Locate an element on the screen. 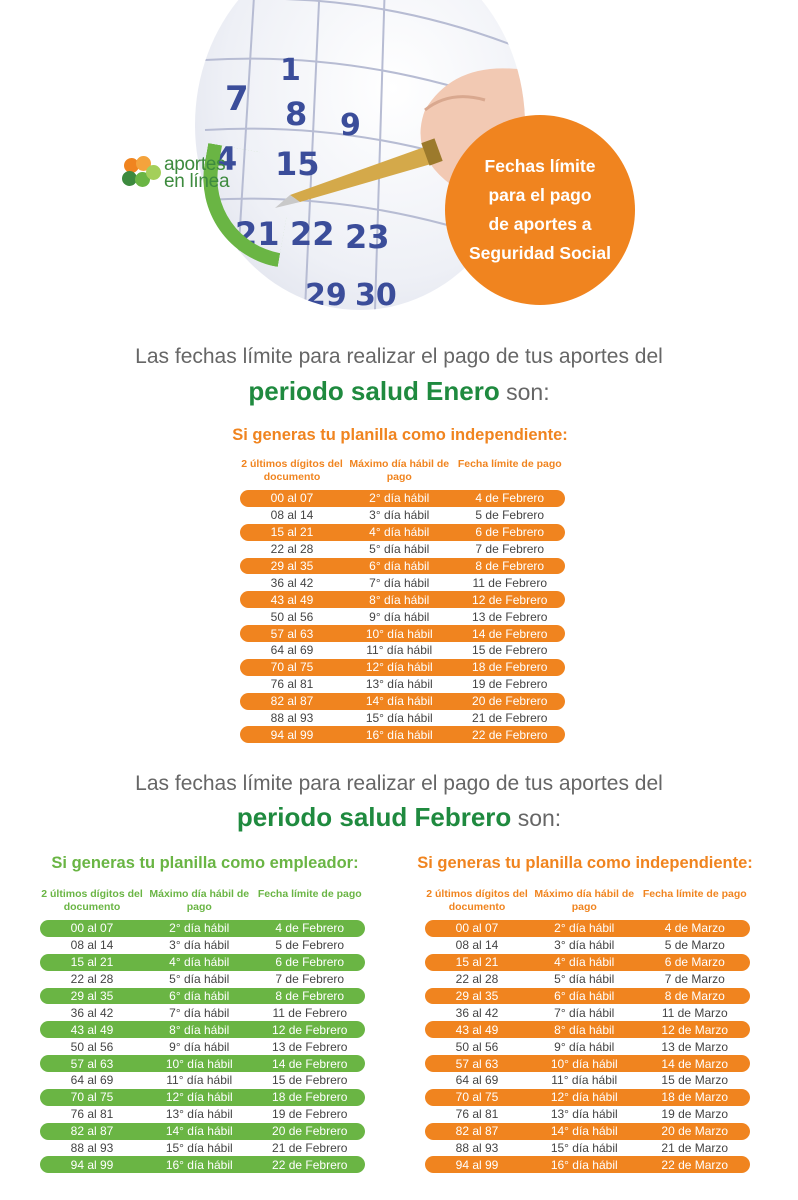 This screenshot has height=1200, width=798. aportes-en-linea-logo: aportes en línea is located at coordinates (182, 173).